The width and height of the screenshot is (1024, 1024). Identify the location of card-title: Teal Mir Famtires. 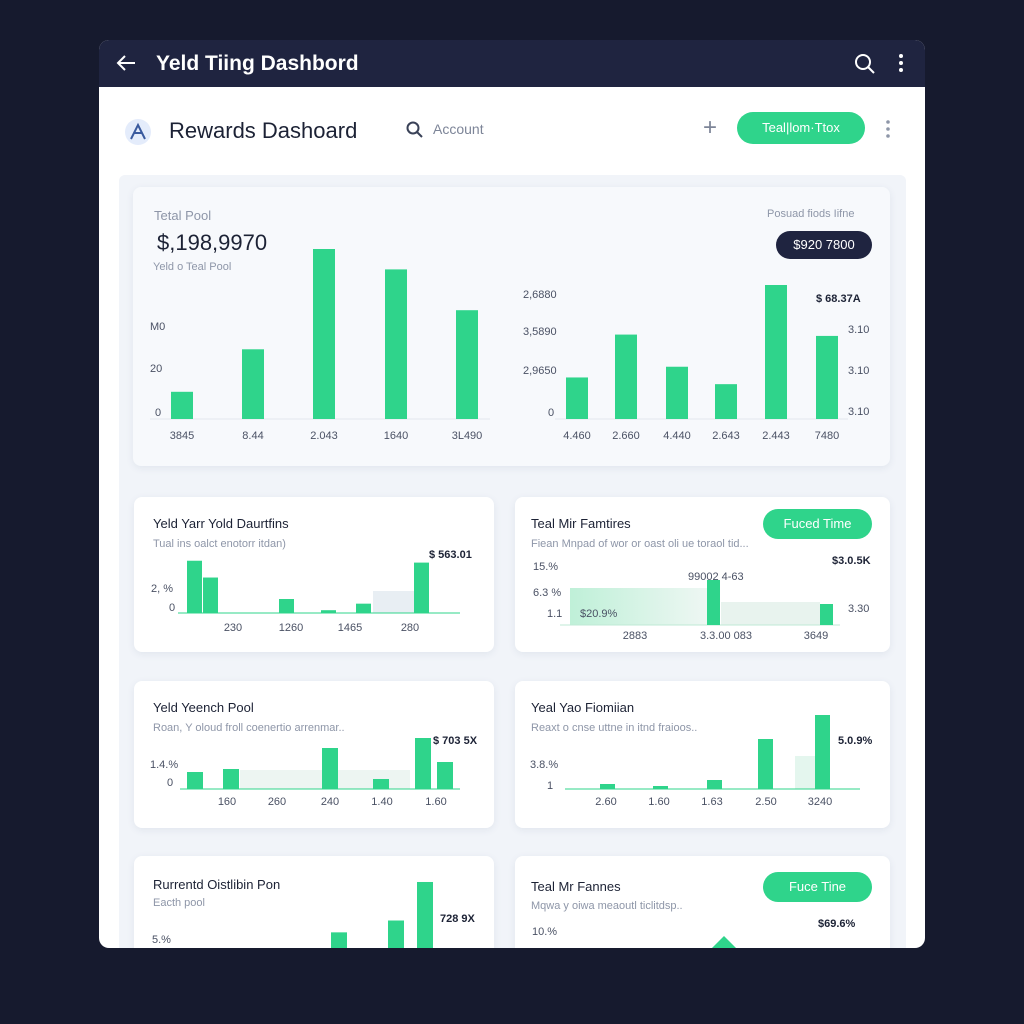
(581, 523).